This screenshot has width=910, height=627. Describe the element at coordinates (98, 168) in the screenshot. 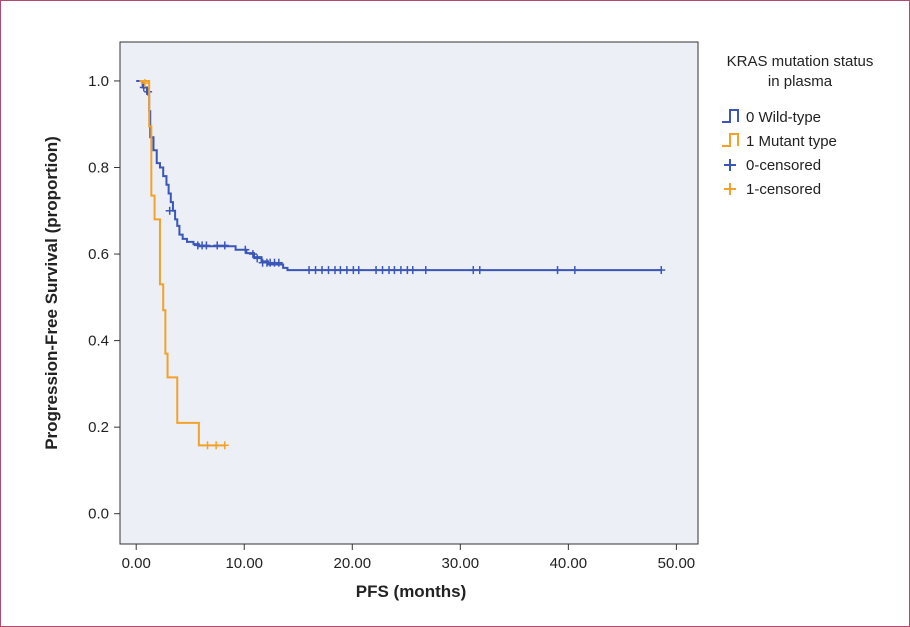

I see `y-tick-label: 0.8` at that location.